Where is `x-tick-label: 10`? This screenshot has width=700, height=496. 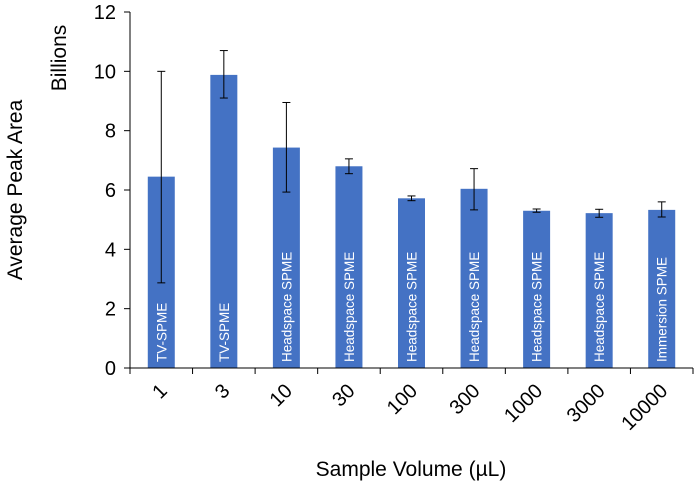
x-tick-label: 10 is located at coordinates (281, 395).